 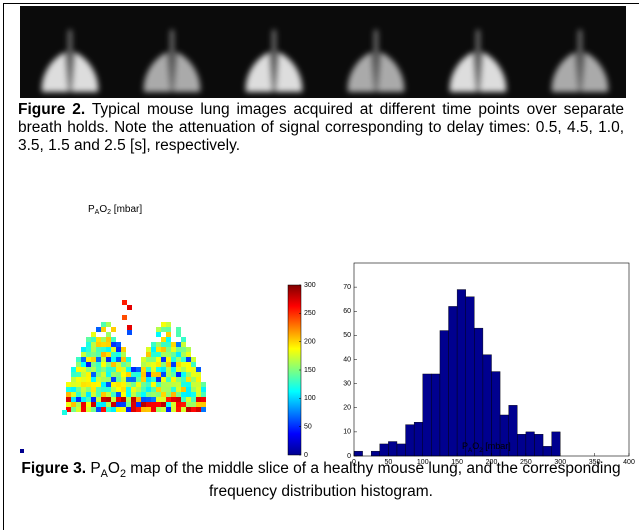 I want to click on x-tick-label: 250, so click(x=526, y=462).